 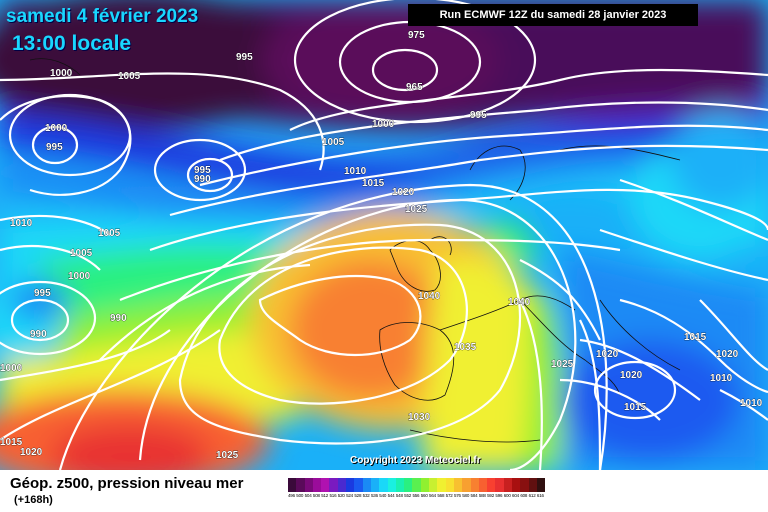 What do you see at coordinates (474, 495) in the screenshot?
I see `scale-label: 584` at bounding box center [474, 495].